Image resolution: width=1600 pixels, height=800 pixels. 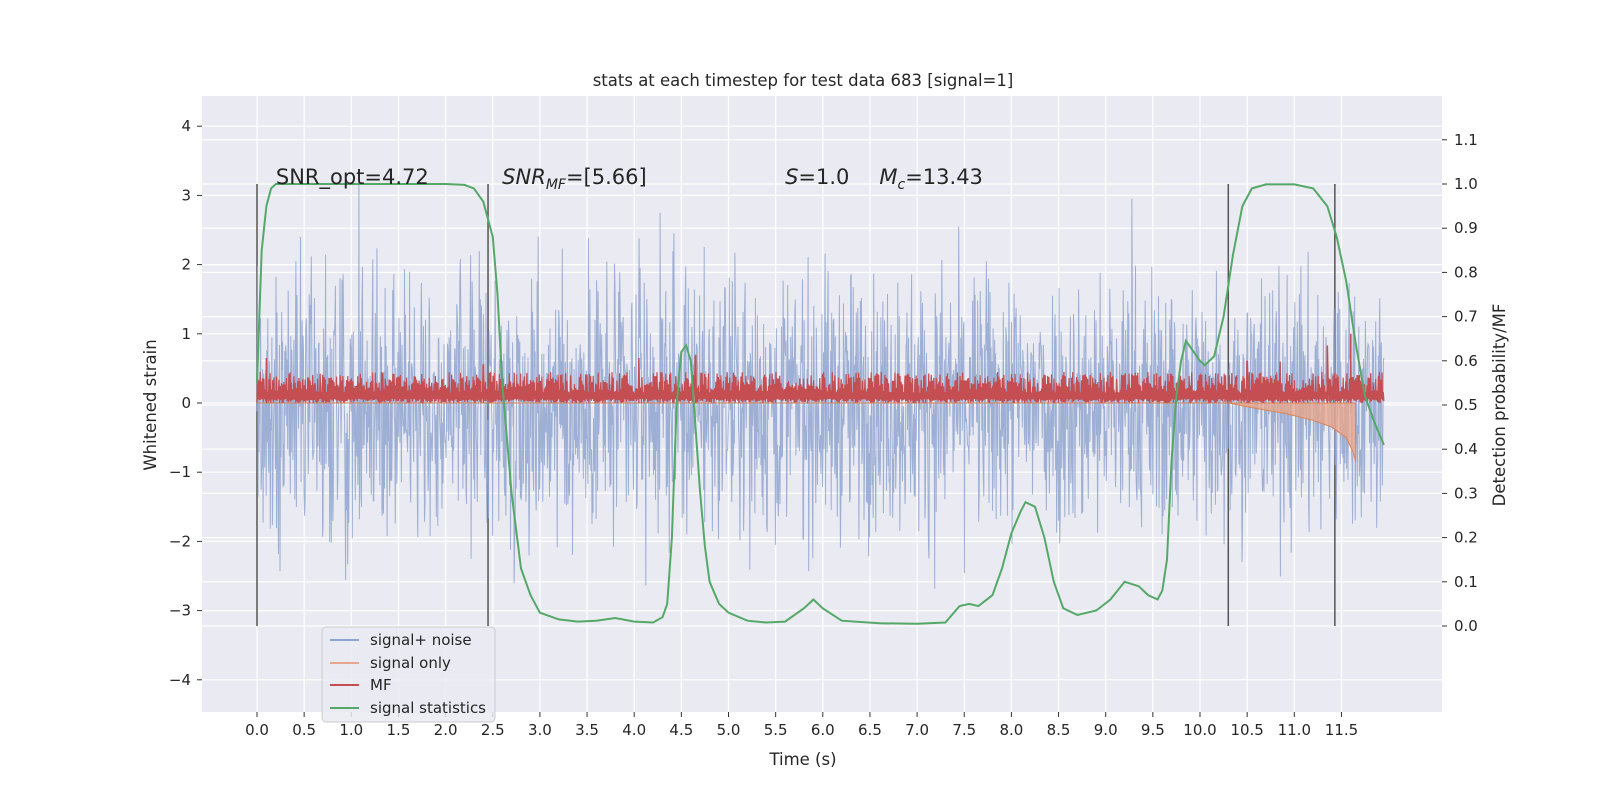 I want to click on x-tick-label: 2.0, so click(x=446, y=730).